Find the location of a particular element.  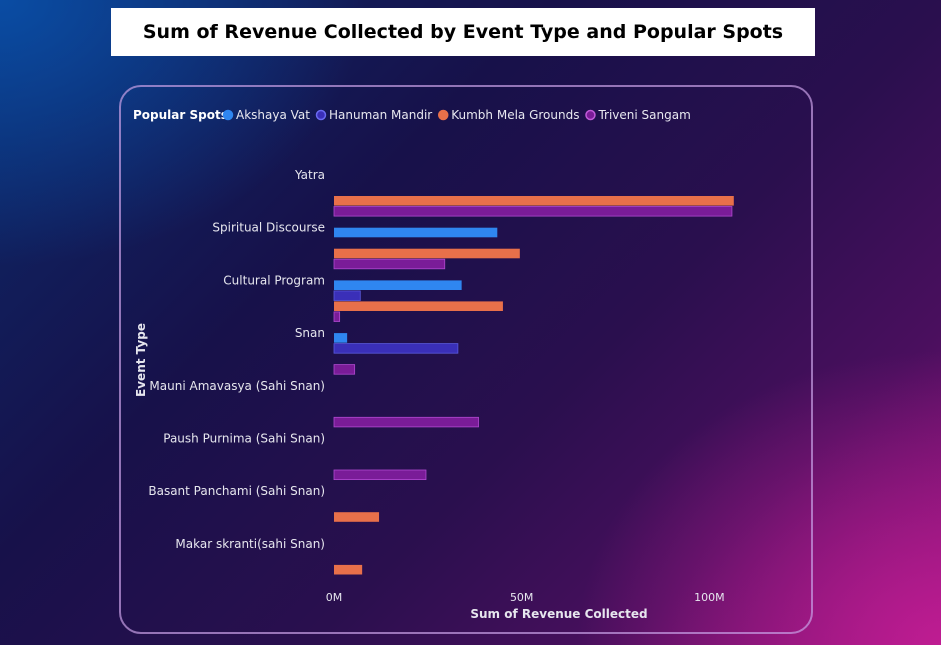

y-tick-label-spiritual-discourse: Spiritual Discourse is located at coordinates (268, 228).